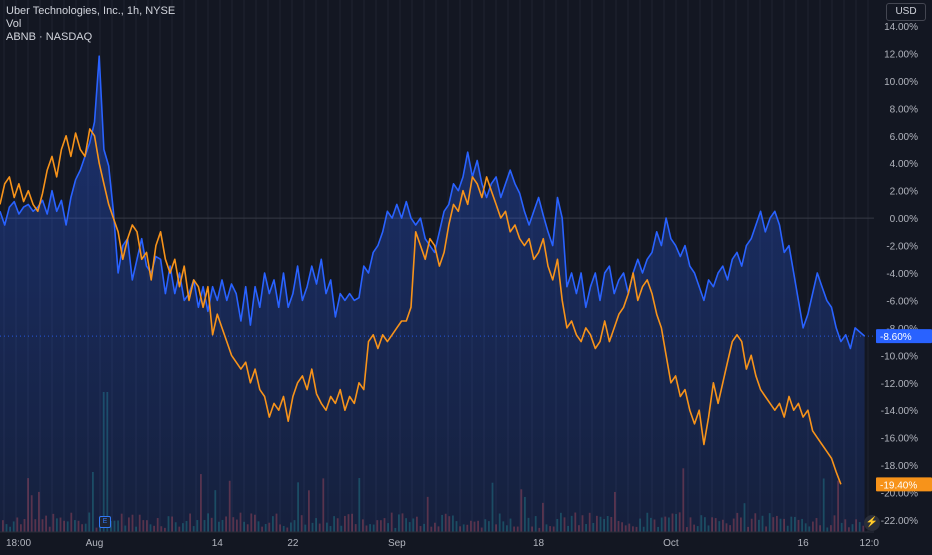 The height and width of the screenshot is (555, 932). Describe the element at coordinates (904, 137) in the screenshot. I see `y-tick-label: 6.00%` at that location.